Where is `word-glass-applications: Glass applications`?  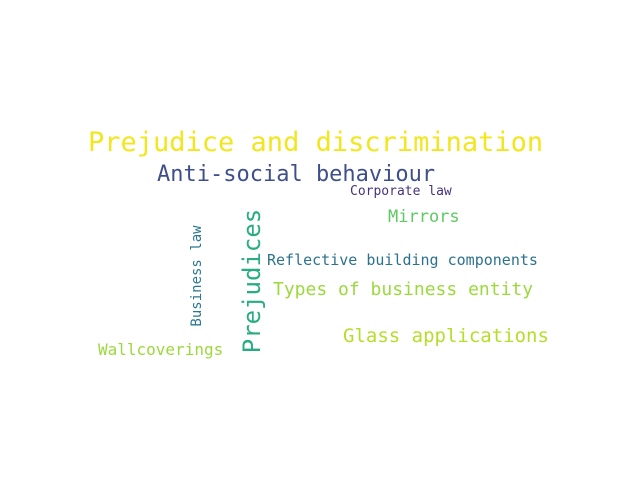 word-glass-applications: Glass applications is located at coordinates (446, 336).